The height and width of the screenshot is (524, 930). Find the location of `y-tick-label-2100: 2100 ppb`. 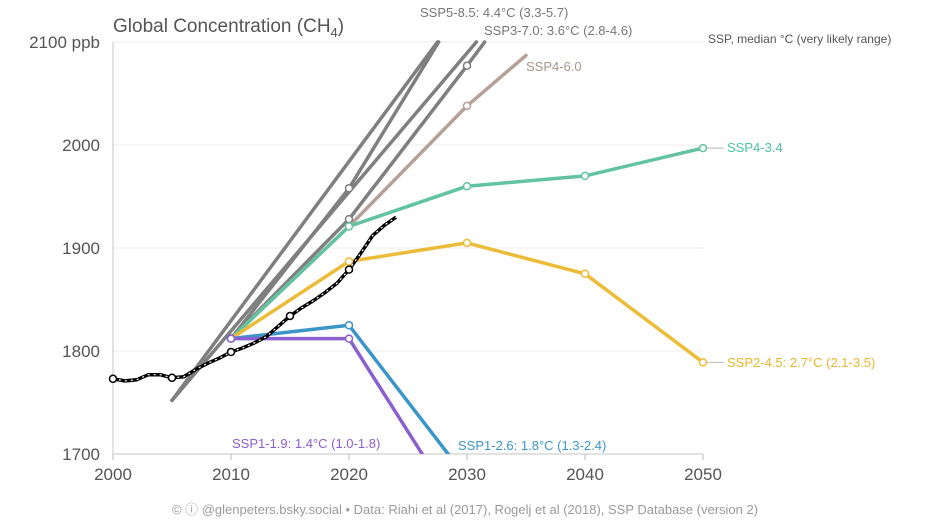

y-tick-label-2100: 2100 ppb is located at coordinates (64, 42).